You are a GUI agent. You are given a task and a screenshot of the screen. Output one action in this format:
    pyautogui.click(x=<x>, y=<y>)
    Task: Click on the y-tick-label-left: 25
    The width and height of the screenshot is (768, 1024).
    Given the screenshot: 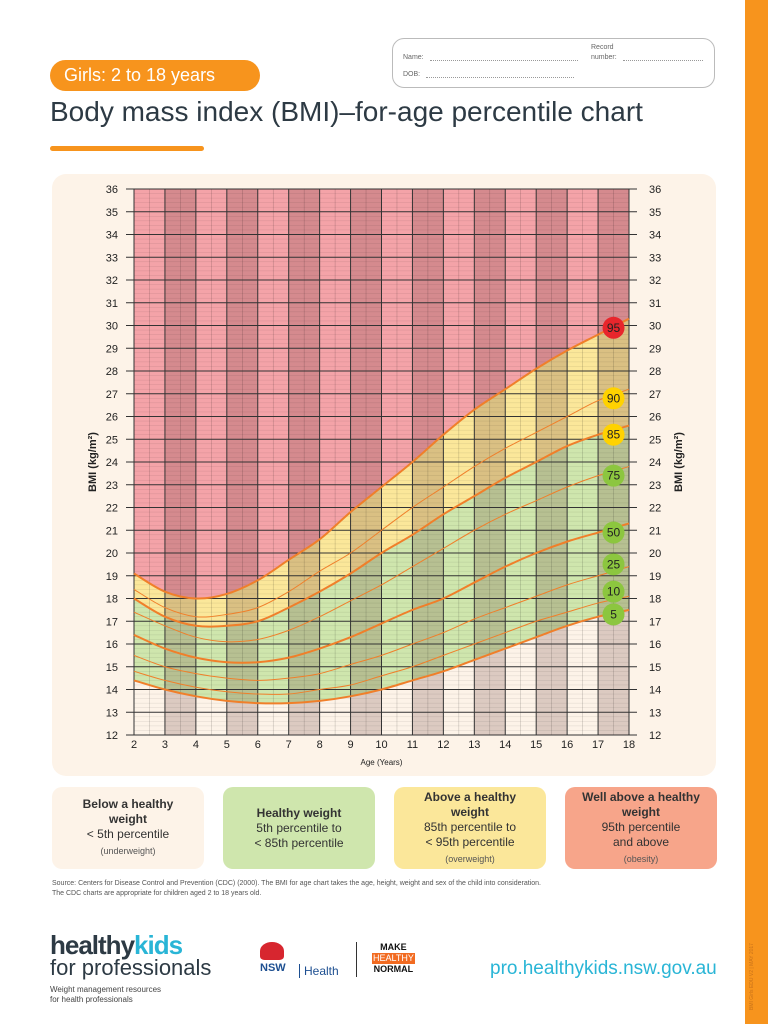 What is the action you would take?
    pyautogui.click(x=112, y=440)
    